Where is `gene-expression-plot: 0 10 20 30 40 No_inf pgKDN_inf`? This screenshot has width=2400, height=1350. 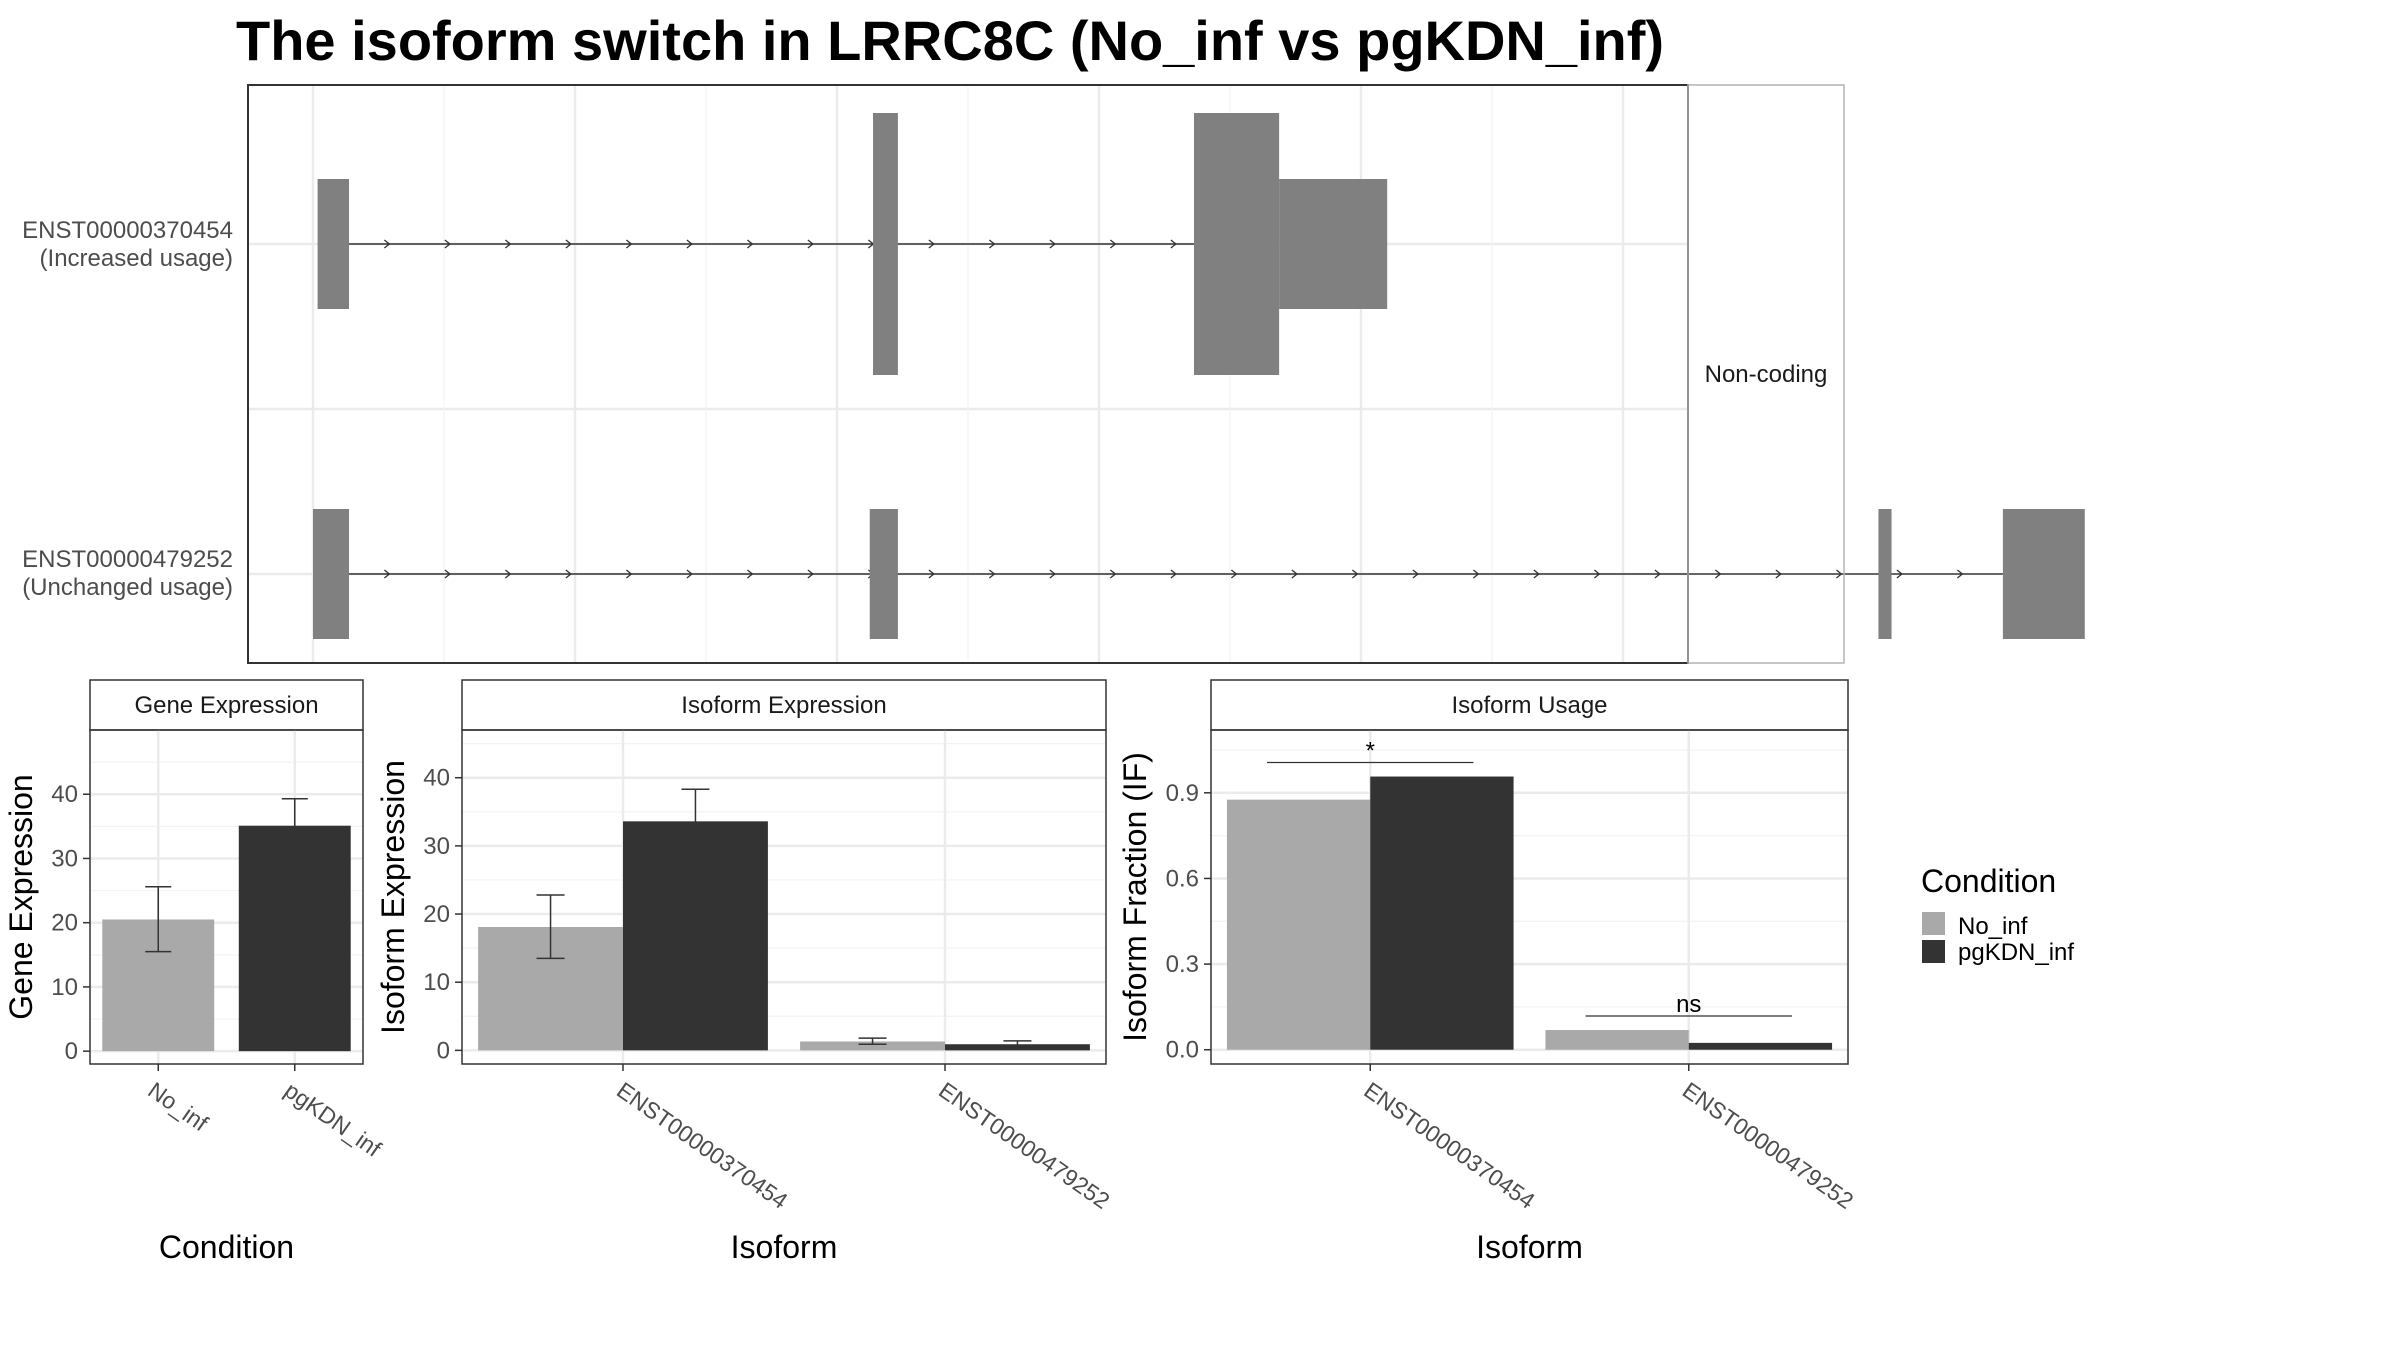
gene-expression-plot: 0 10 20 30 40 No_inf pgKDN_inf is located at coordinates (218, 946).